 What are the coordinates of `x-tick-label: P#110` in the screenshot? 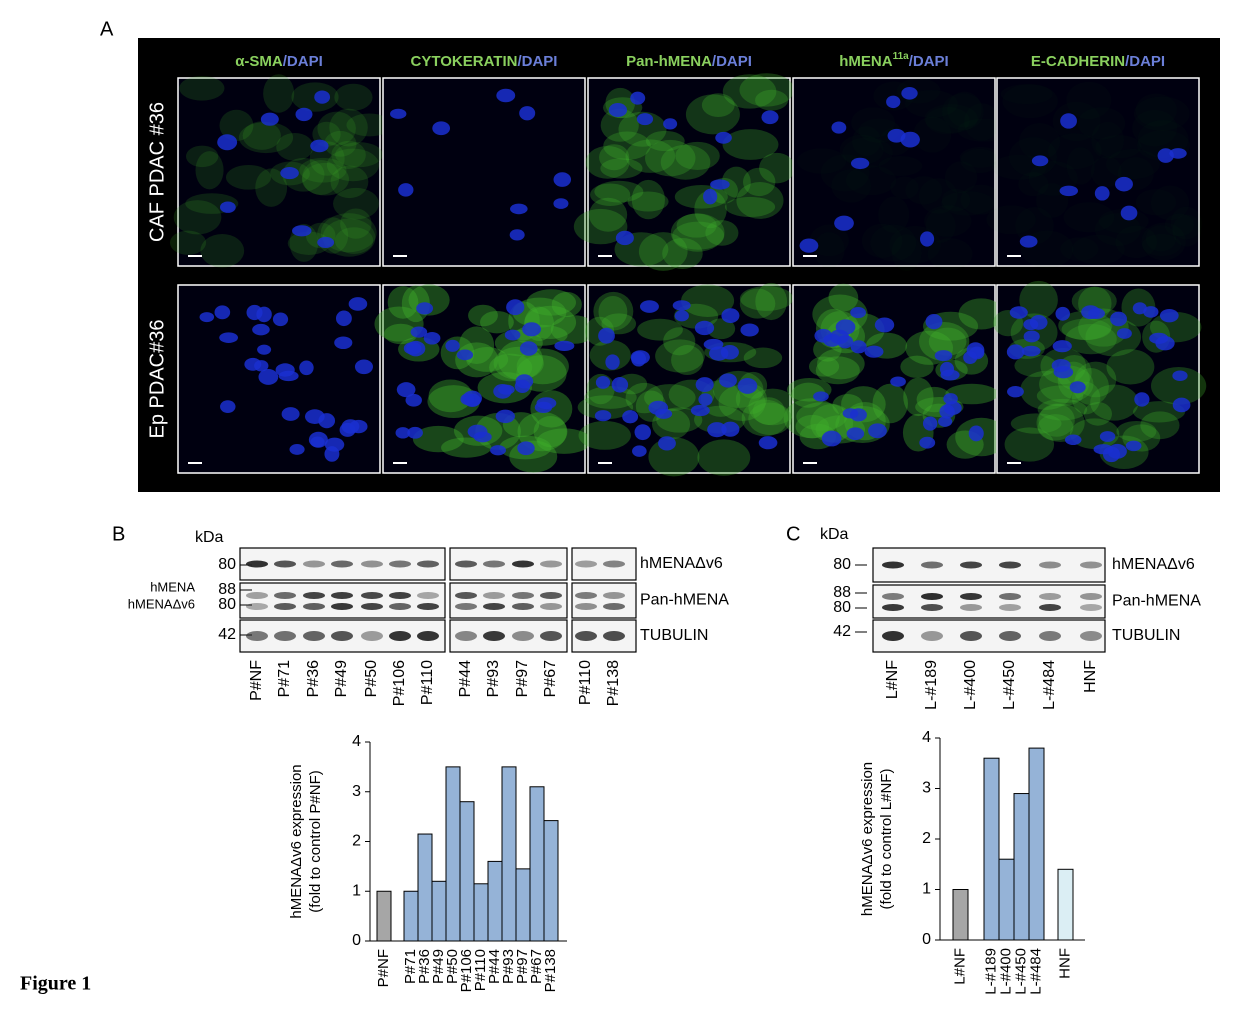 It's located at (480, 970).